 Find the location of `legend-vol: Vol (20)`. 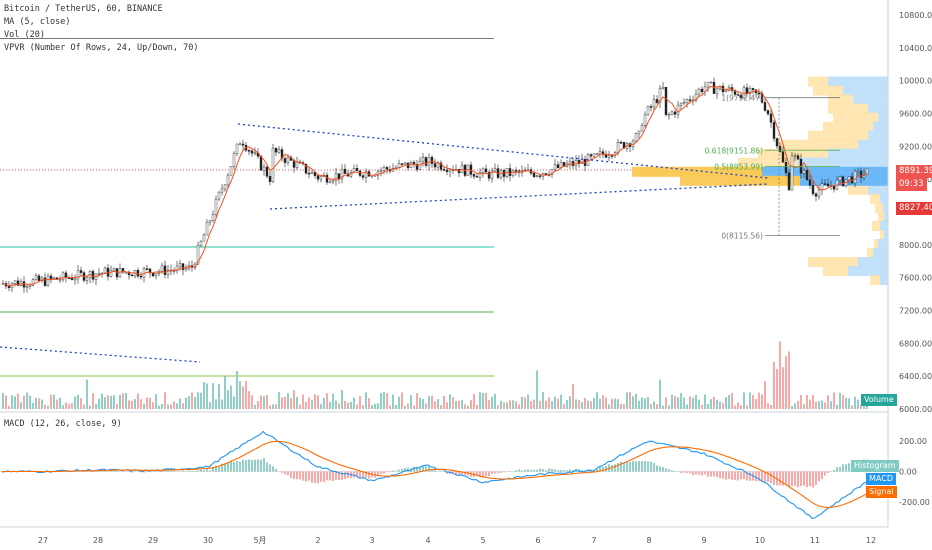

legend-vol: Vol (20) is located at coordinates (24, 35).